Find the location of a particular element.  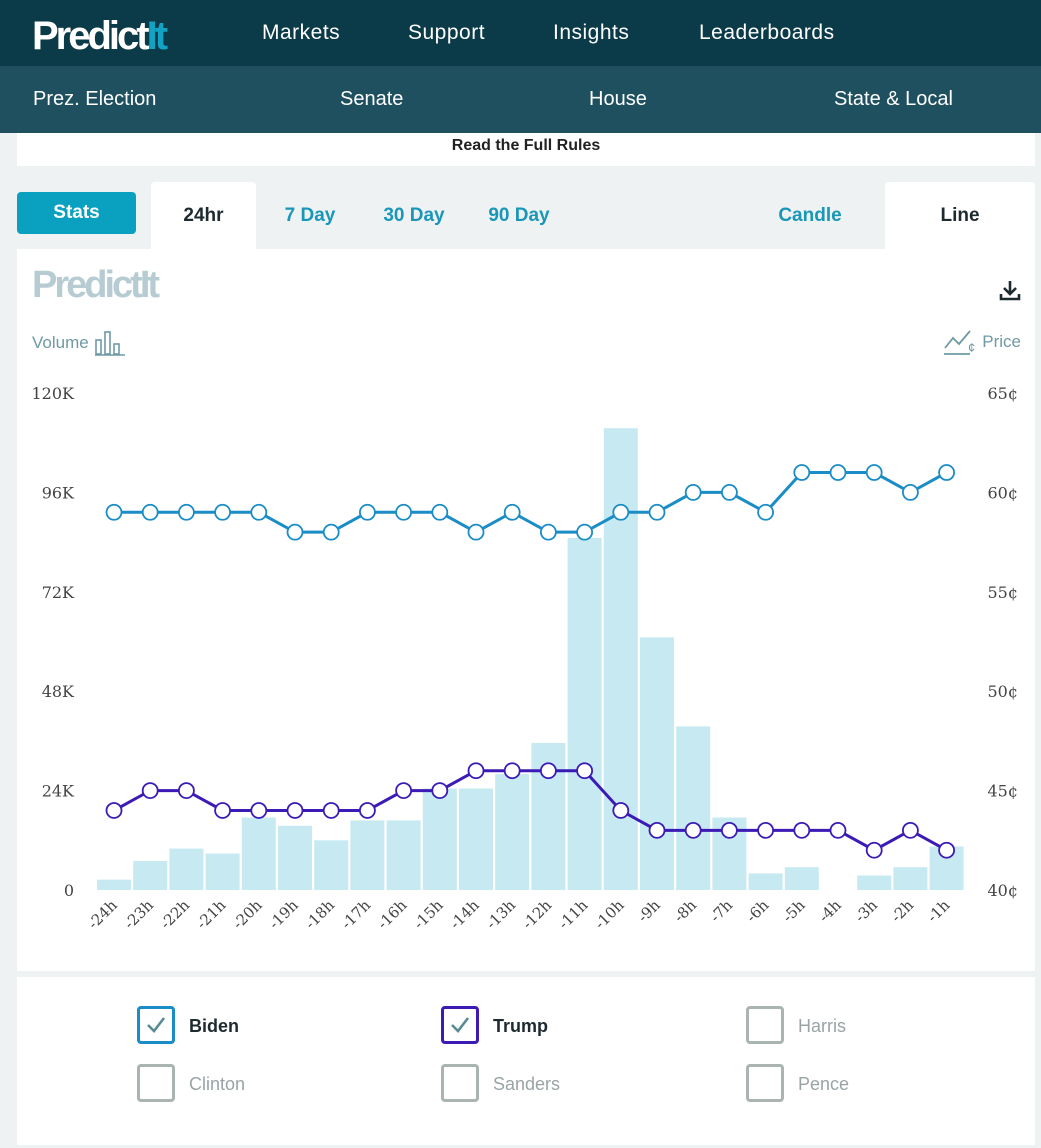

tab-7-day: 7 Day is located at coordinates (310, 215).